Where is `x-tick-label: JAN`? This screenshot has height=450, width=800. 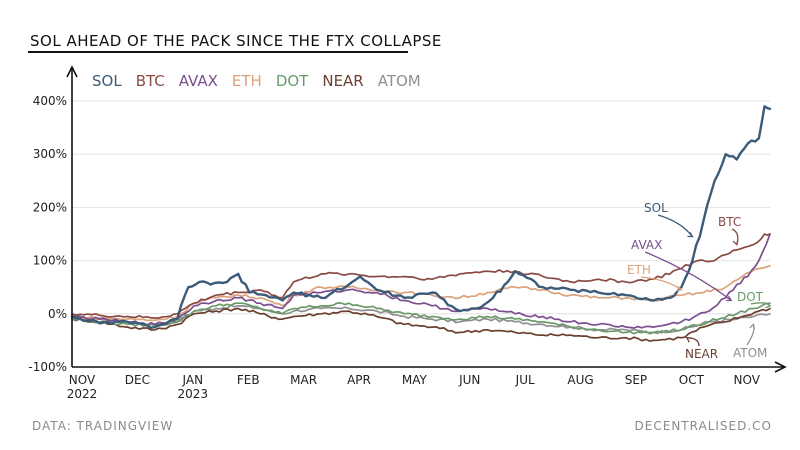
x-tick-label: JAN is located at coordinates (193, 380).